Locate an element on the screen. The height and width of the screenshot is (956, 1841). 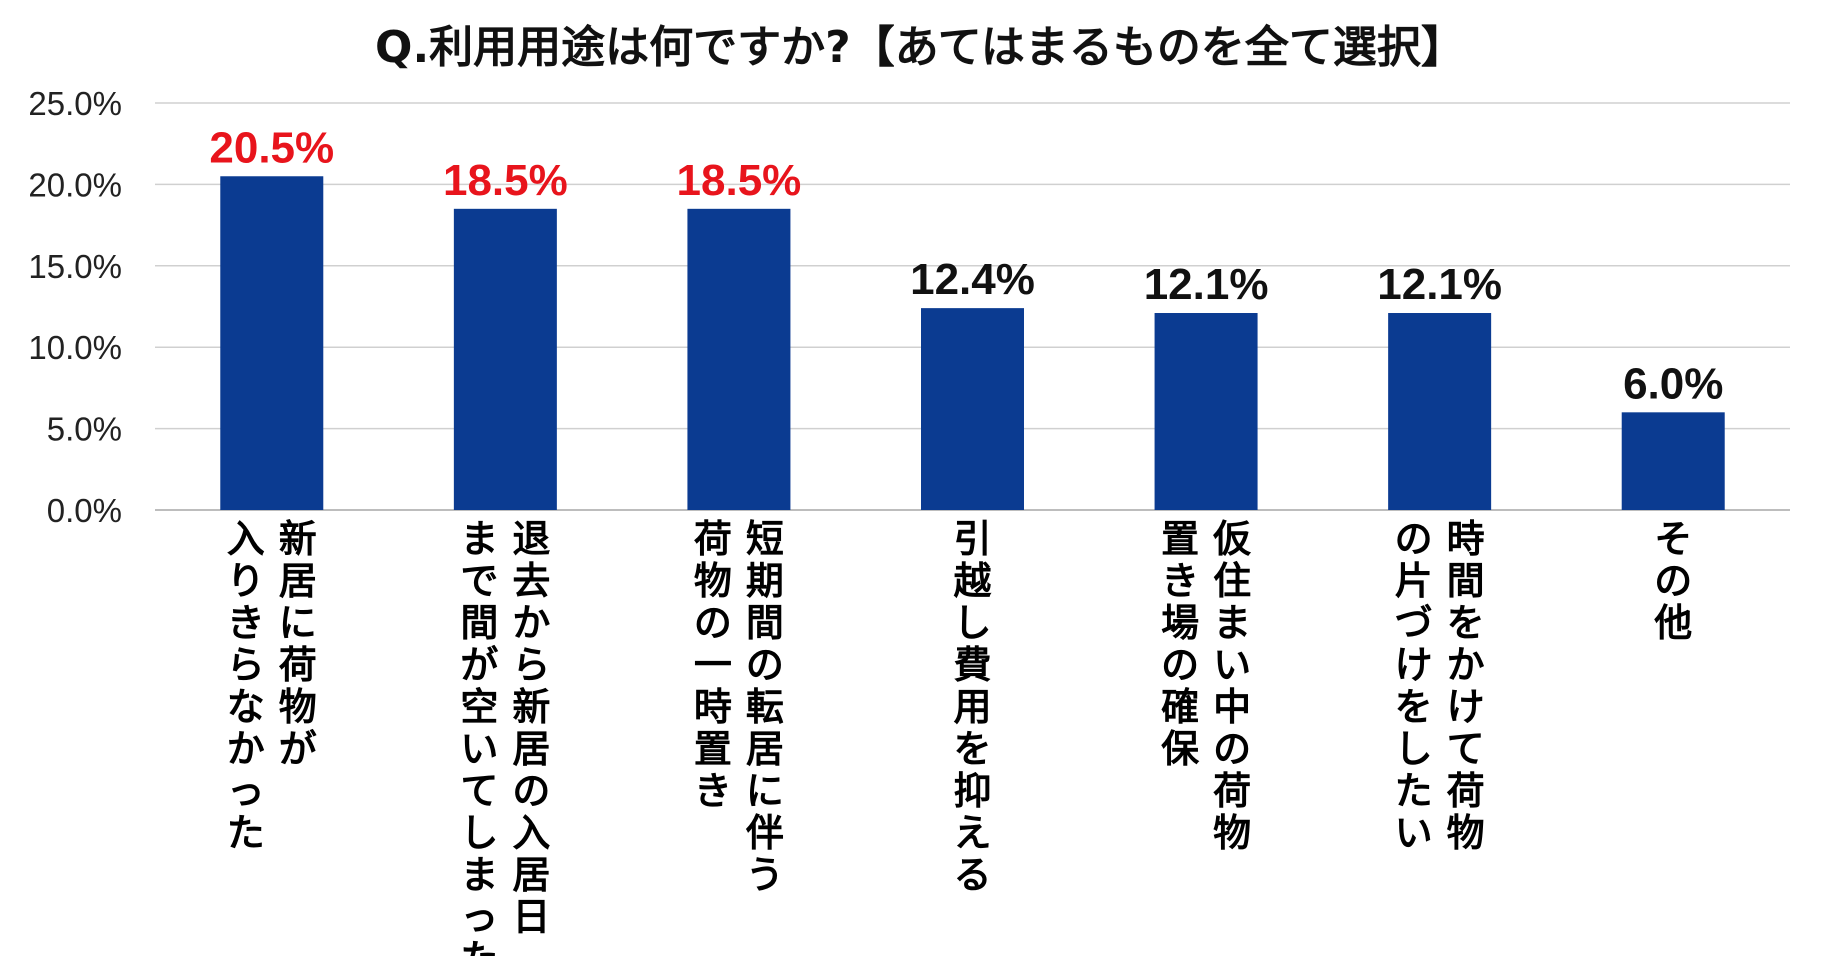
category-char: 短 is located at coordinates (765, 539).